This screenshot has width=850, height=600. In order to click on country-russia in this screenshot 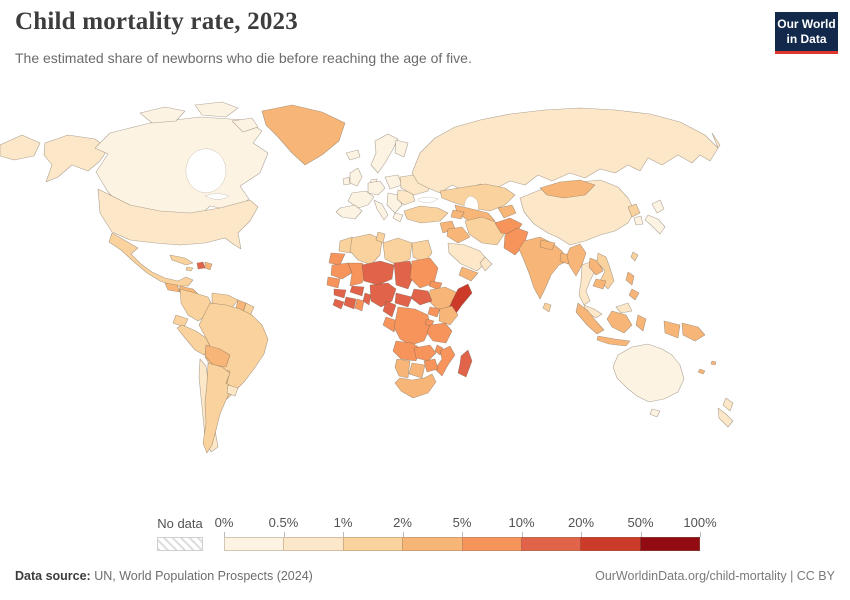, I will do `click(566, 150)`.